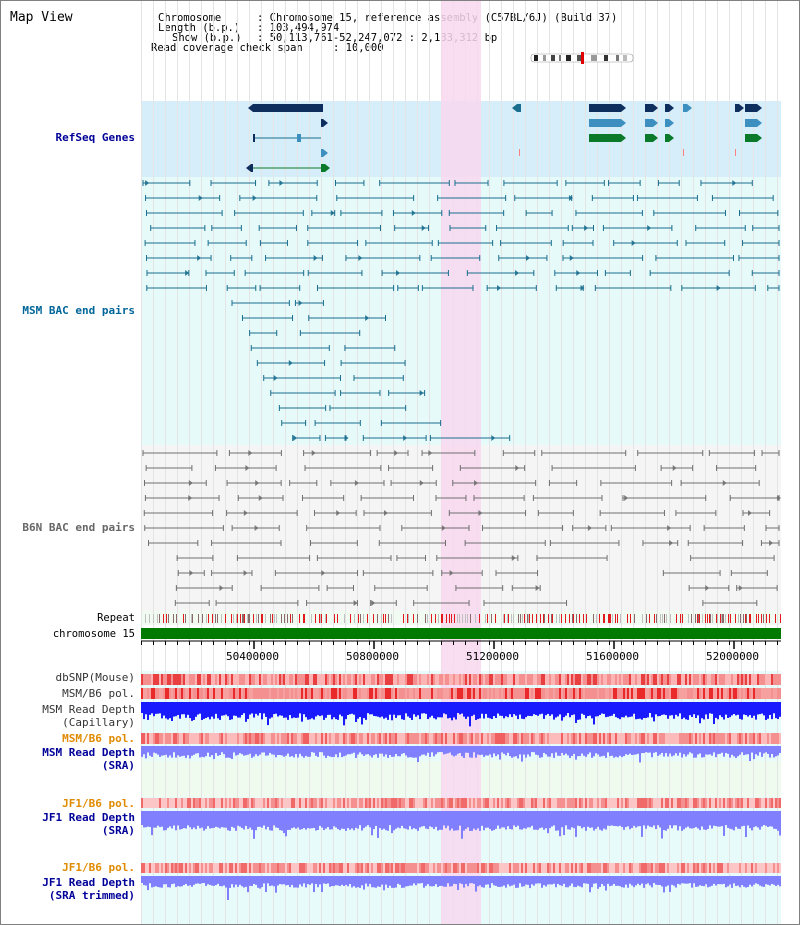  What do you see at coordinates (582, 58) in the screenshot?
I see `chromosome-ideogram` at bounding box center [582, 58].